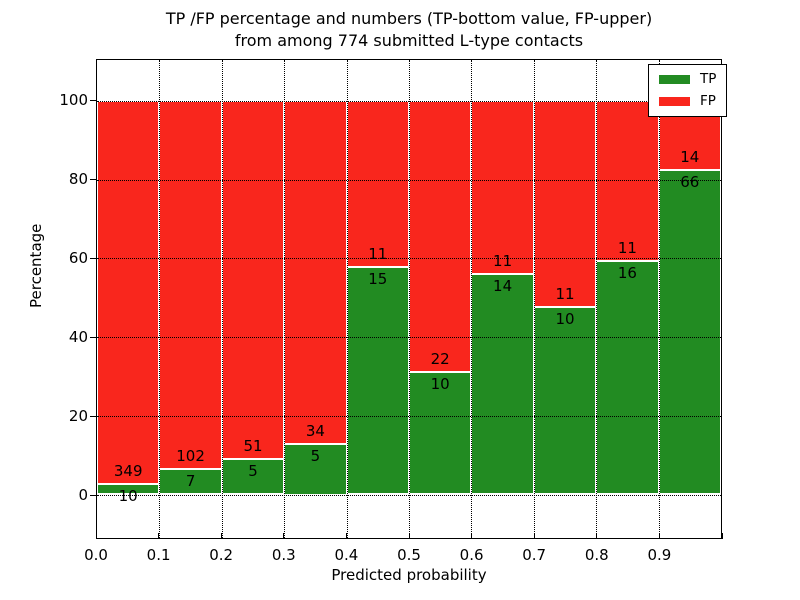 This screenshot has width=800, height=600. What do you see at coordinates (78, 416) in the screenshot?
I see `y-tick-label: 20` at bounding box center [78, 416].